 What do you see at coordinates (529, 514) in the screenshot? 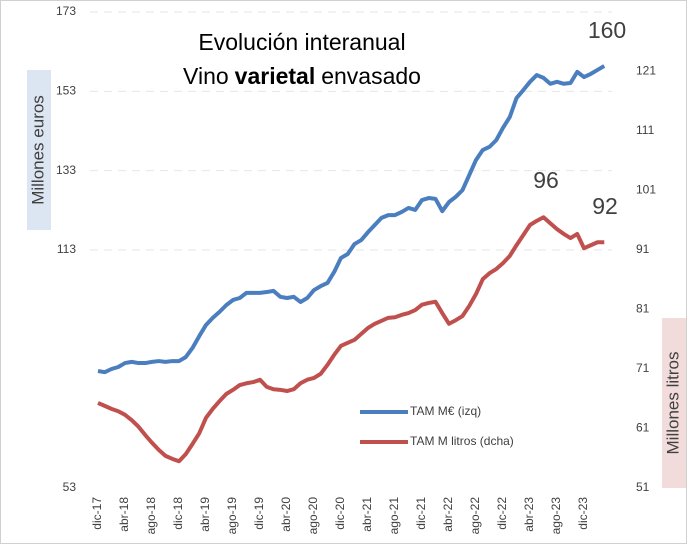
I see `x-tick-label: abr-23` at bounding box center [529, 514].